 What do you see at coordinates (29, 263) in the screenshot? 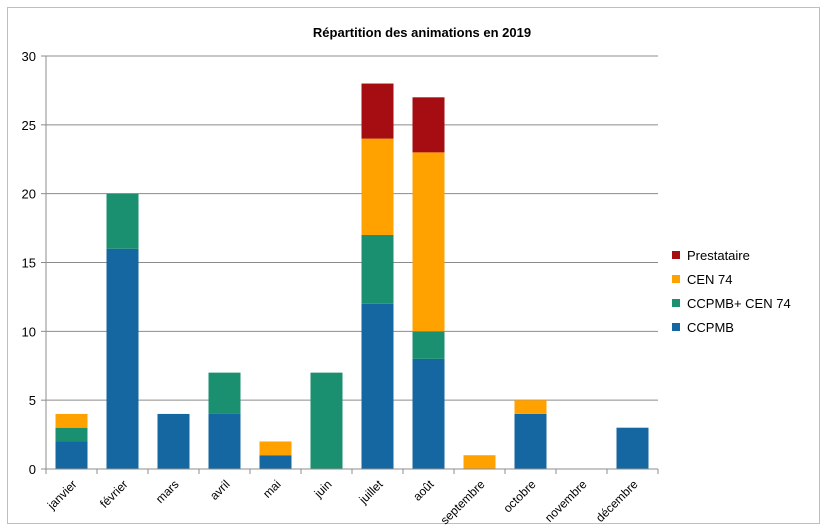
I see `y-tick-label: 15` at bounding box center [29, 263].